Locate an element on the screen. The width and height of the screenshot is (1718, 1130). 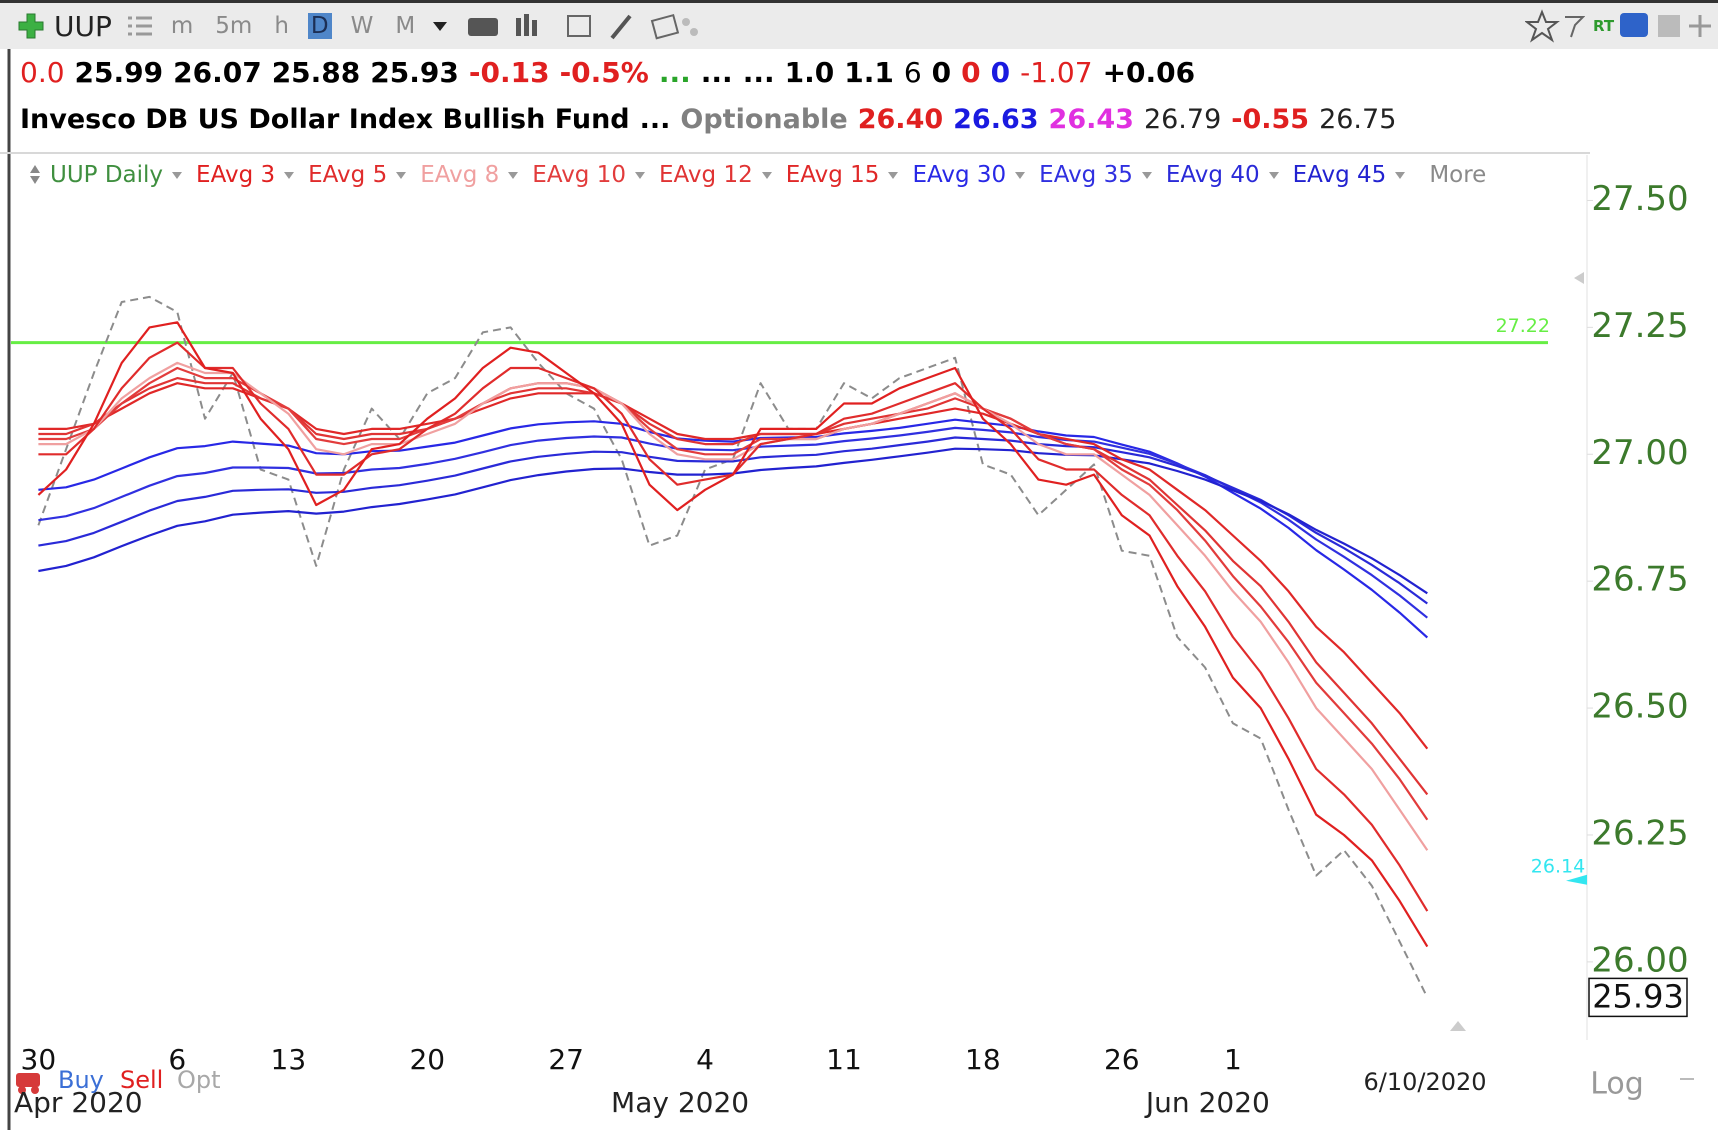
x-tick-label: 4 is located at coordinates (705, 1059).